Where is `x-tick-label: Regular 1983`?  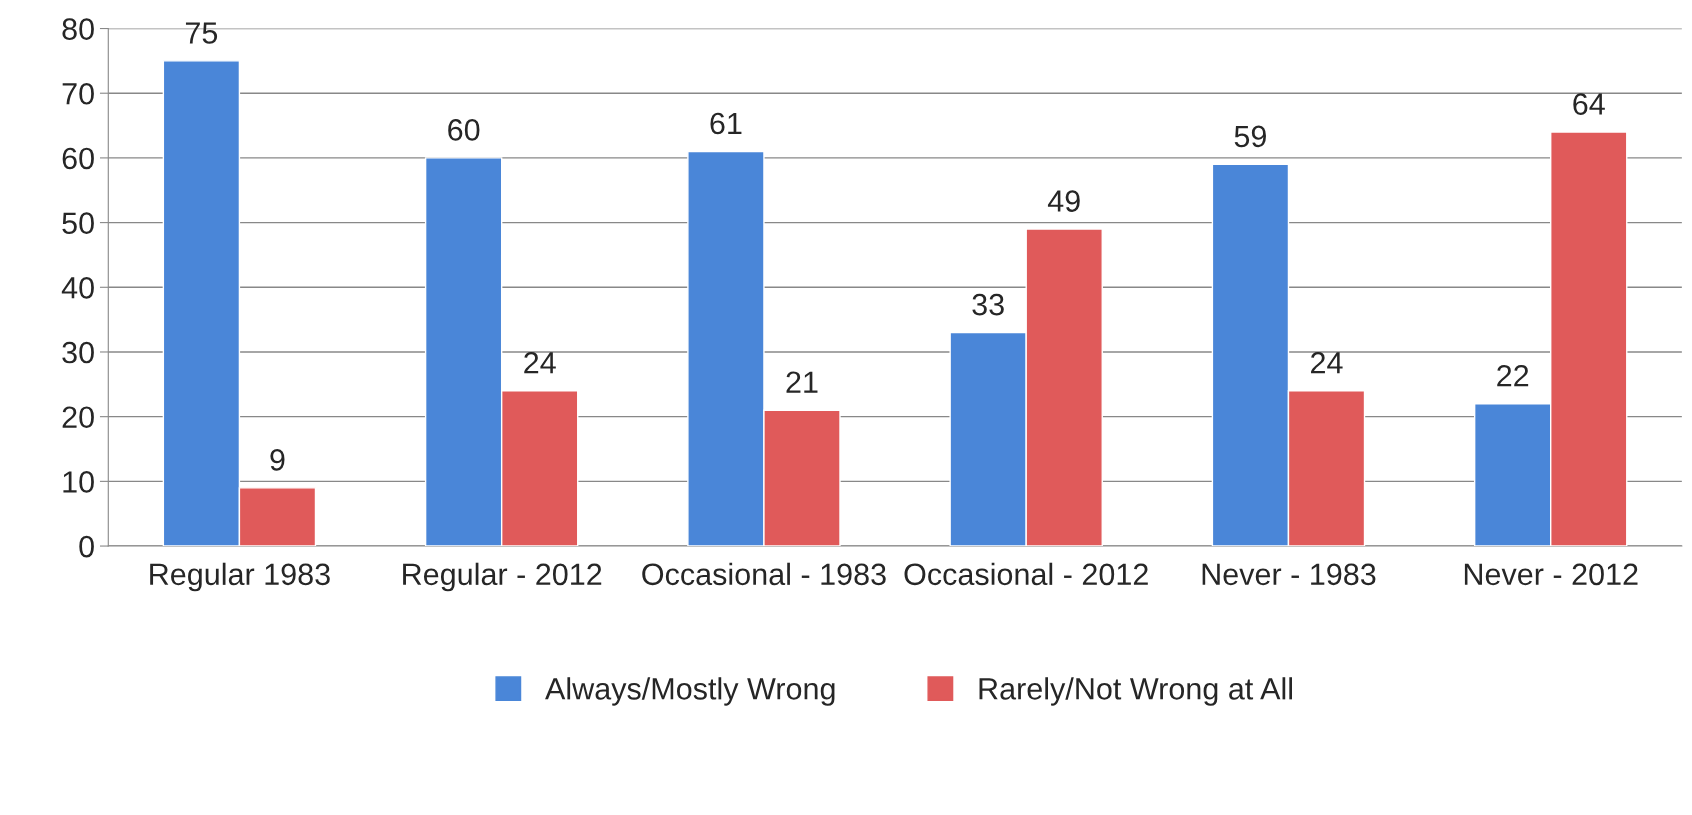 x-tick-label: Regular 1983 is located at coordinates (240, 577).